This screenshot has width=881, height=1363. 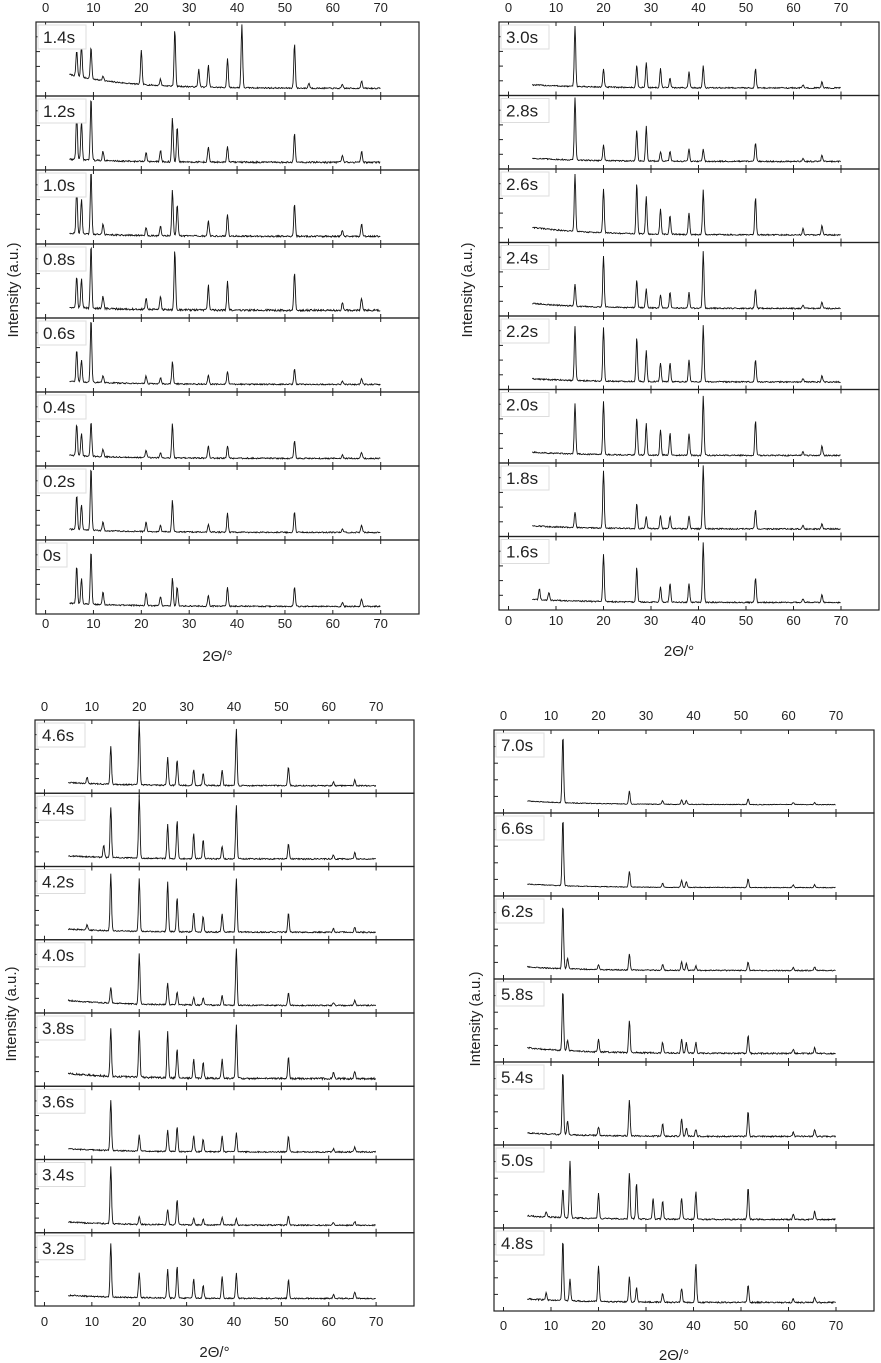 What do you see at coordinates (517, 994) in the screenshot?
I see `series-label: 5.8s` at bounding box center [517, 994].